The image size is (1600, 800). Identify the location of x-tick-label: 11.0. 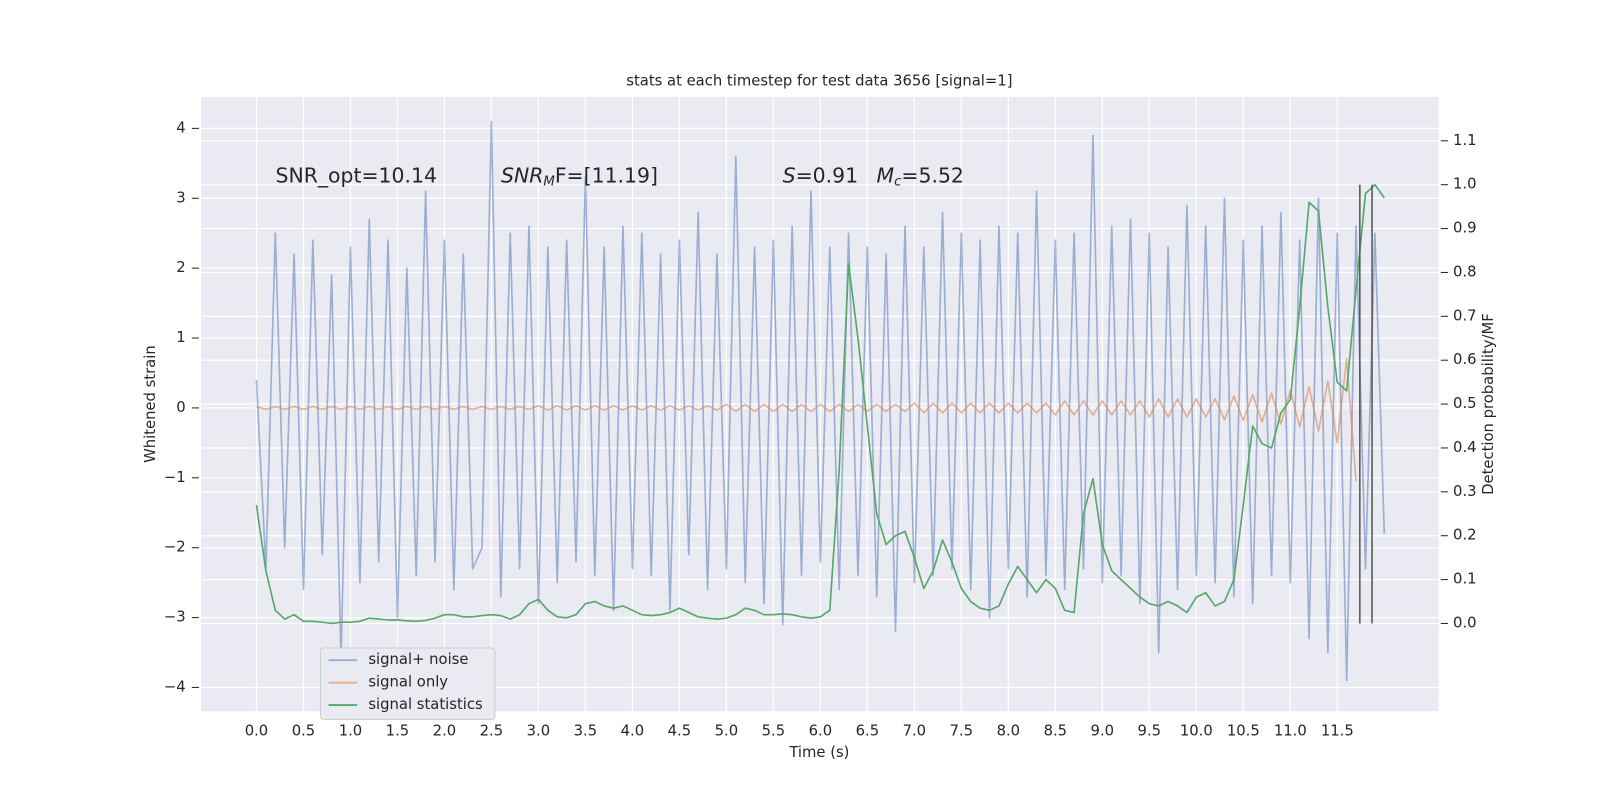
(1290, 731).